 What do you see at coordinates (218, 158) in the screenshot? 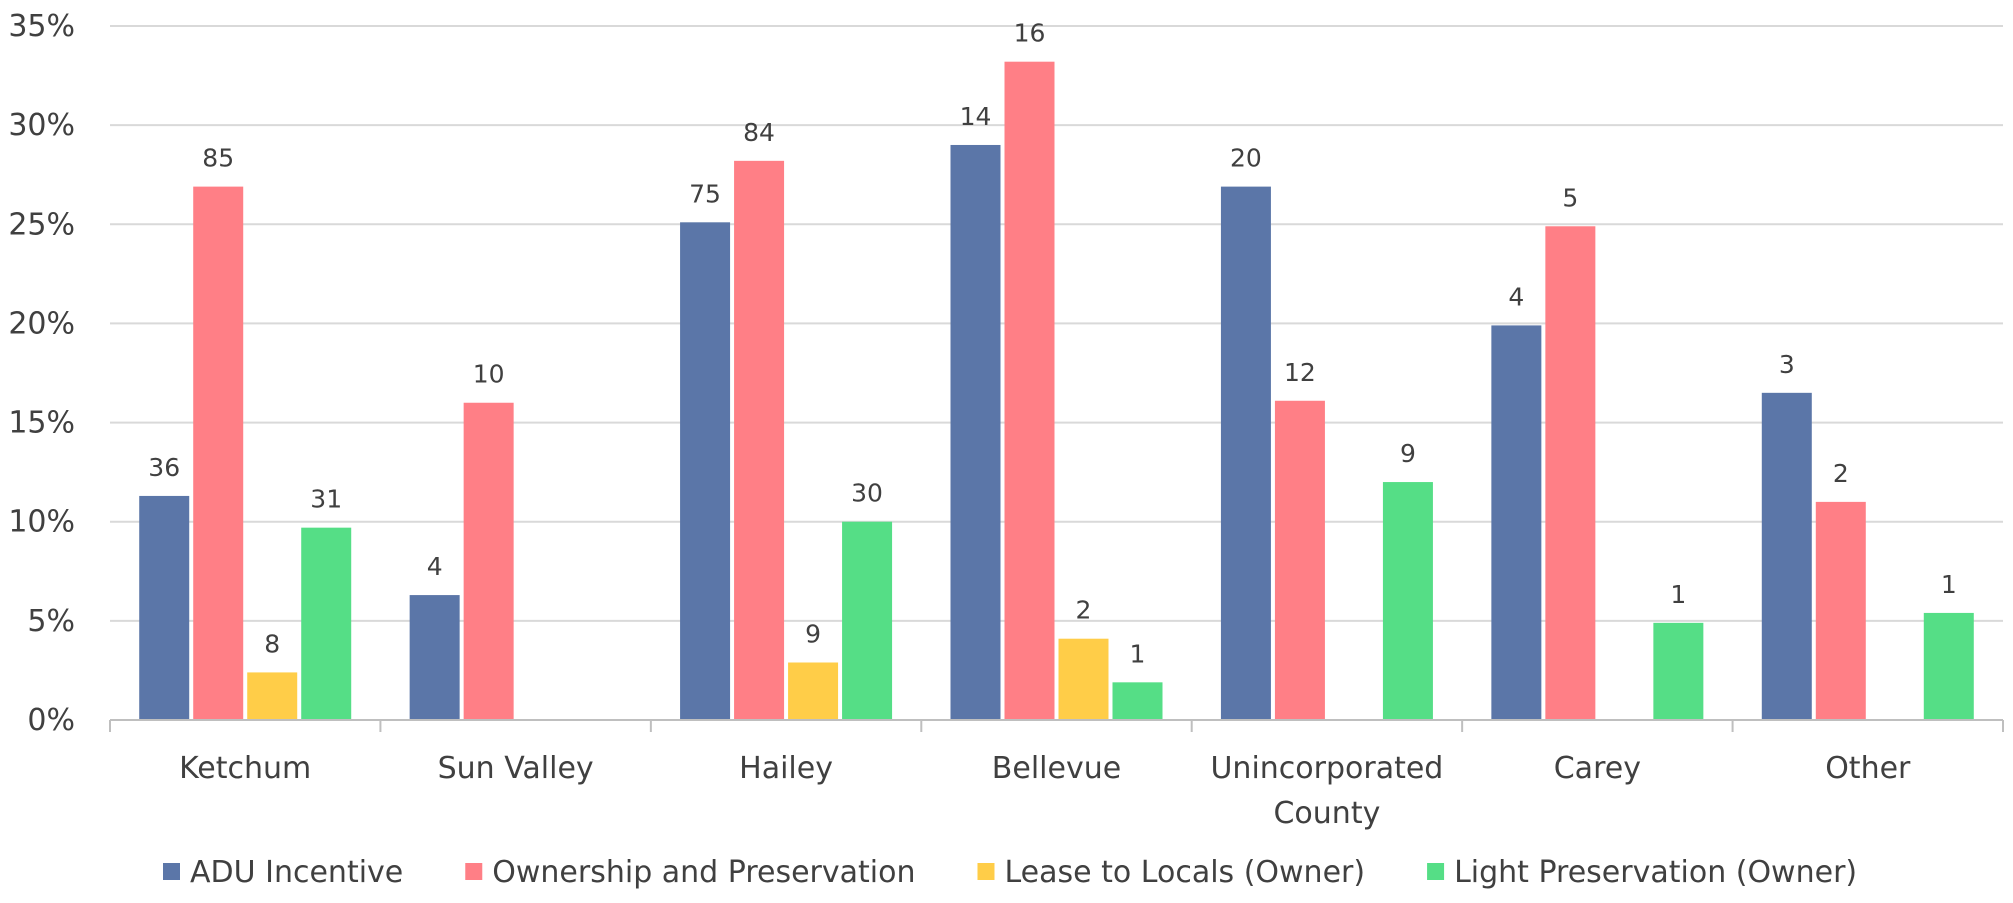
I see `data-label: 85` at bounding box center [218, 158].